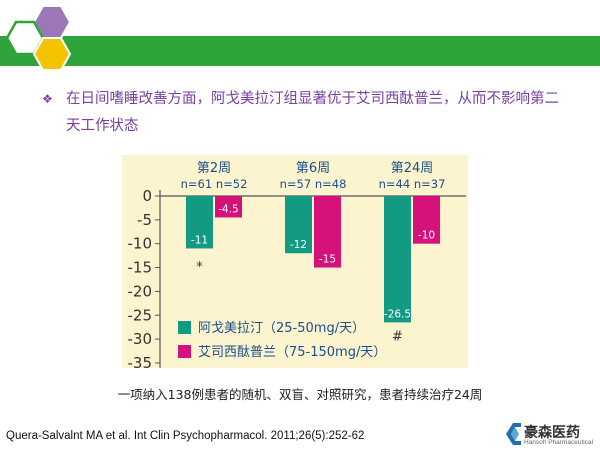 The height and width of the screenshot is (450, 600). Describe the element at coordinates (199, 267) in the screenshot. I see `significance-marker: *` at that location.